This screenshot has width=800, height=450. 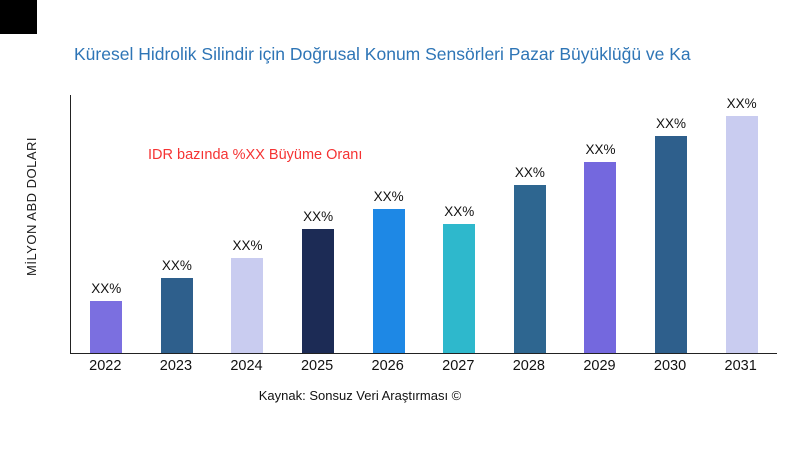 I want to click on corner-mark, so click(x=18, y=17).